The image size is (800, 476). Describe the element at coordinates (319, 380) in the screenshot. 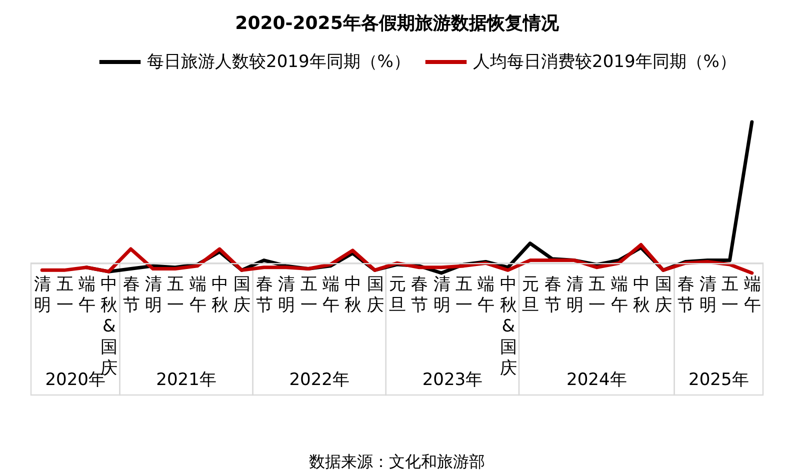

I see `text: 2022年` at that location.